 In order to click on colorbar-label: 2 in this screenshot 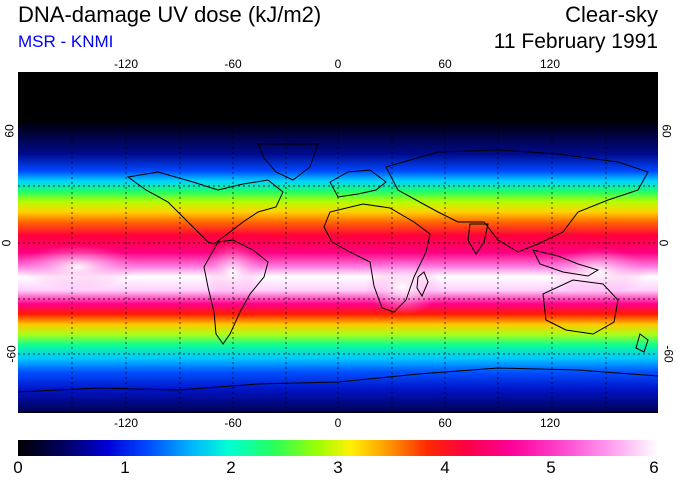, I will do `click(231, 467)`.